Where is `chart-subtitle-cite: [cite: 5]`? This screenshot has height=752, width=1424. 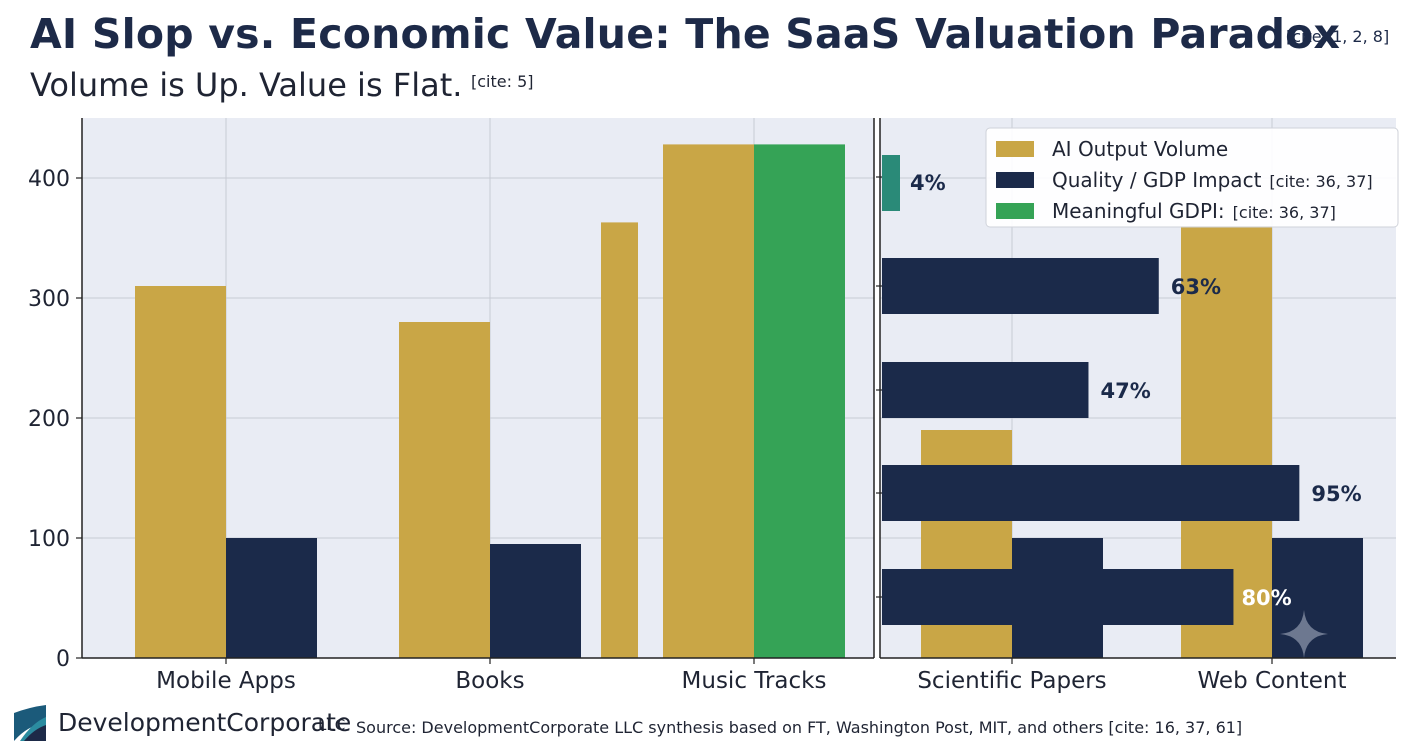
chart-subtitle-cite: [cite: 5] is located at coordinates (502, 81).